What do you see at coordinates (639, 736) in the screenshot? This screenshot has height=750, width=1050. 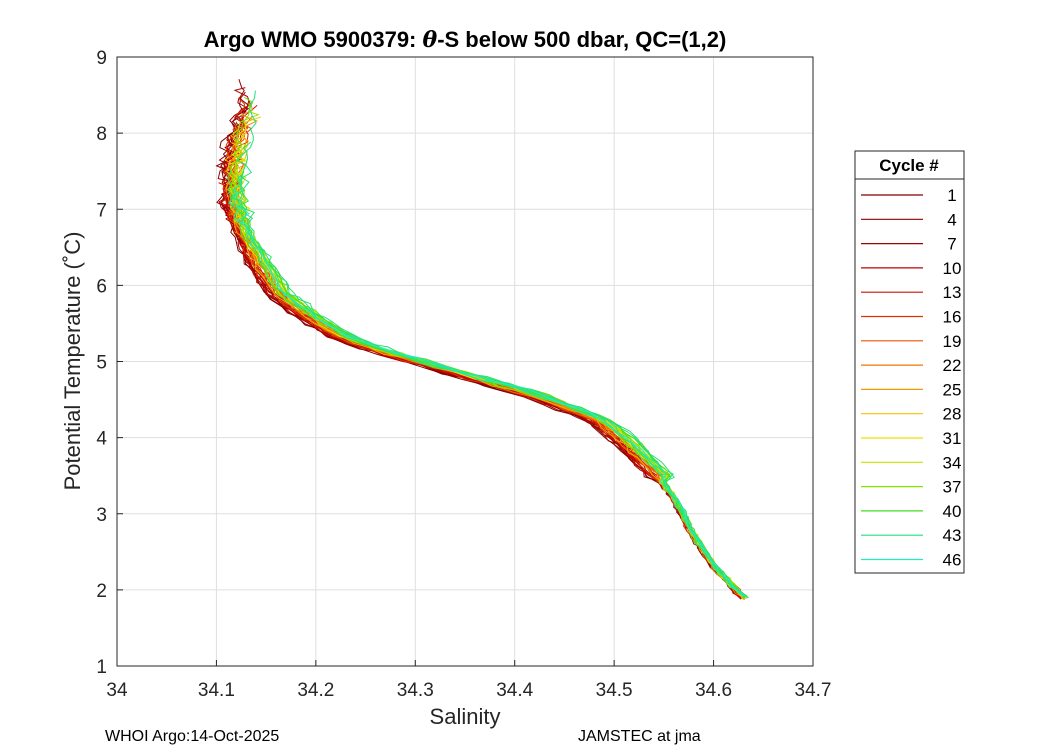 I see `footer-right: JAMSTEC at jma` at bounding box center [639, 736].